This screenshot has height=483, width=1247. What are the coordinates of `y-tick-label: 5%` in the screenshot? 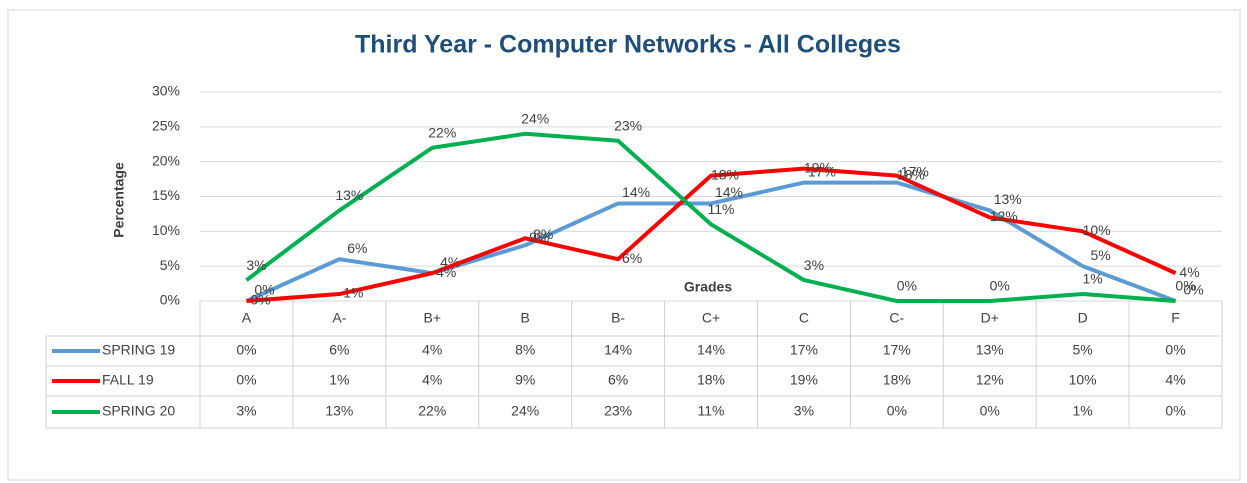 It's located at (170, 265).